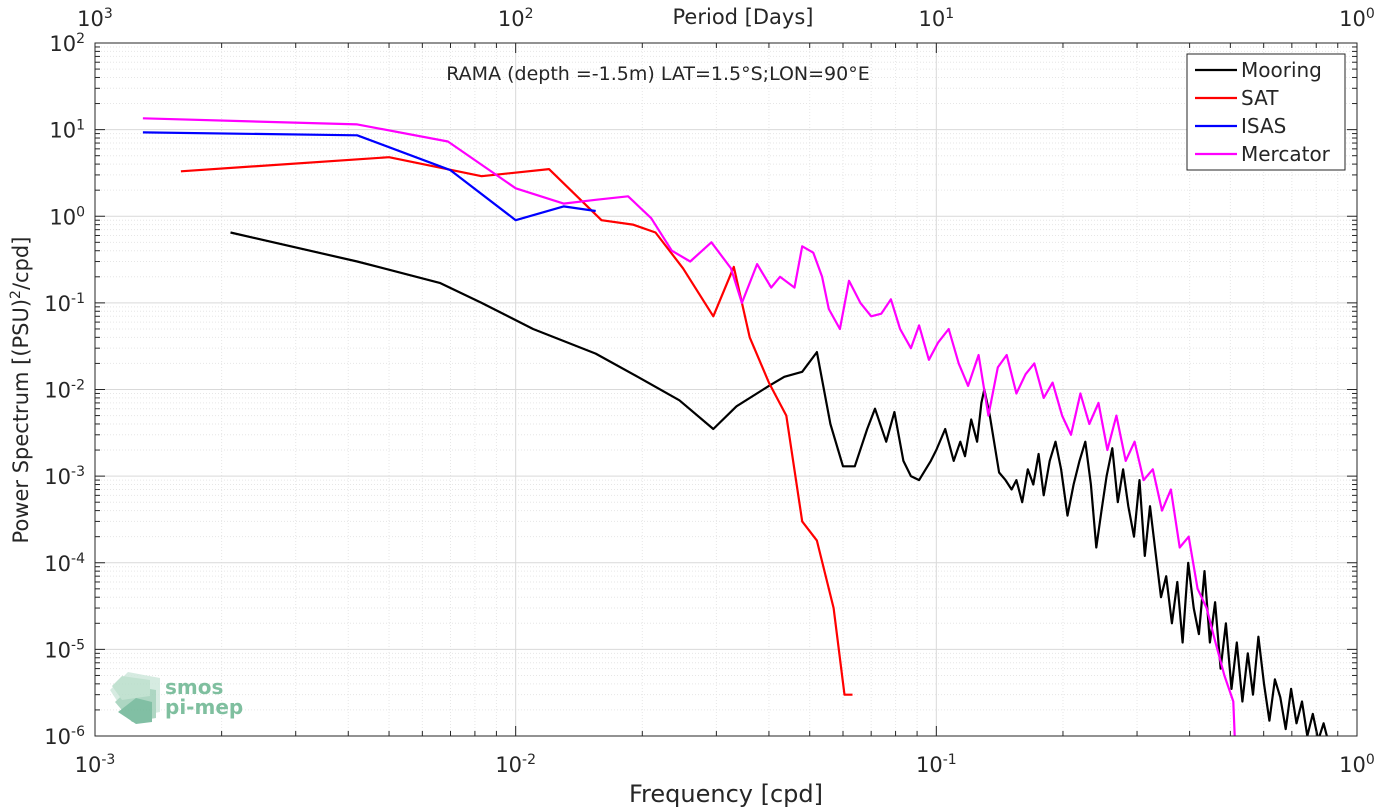 Image resolution: width=1377 pixels, height=809 pixels. What do you see at coordinates (204, 707) in the screenshot?
I see `logo-text-line2: pi-mep` at bounding box center [204, 707].